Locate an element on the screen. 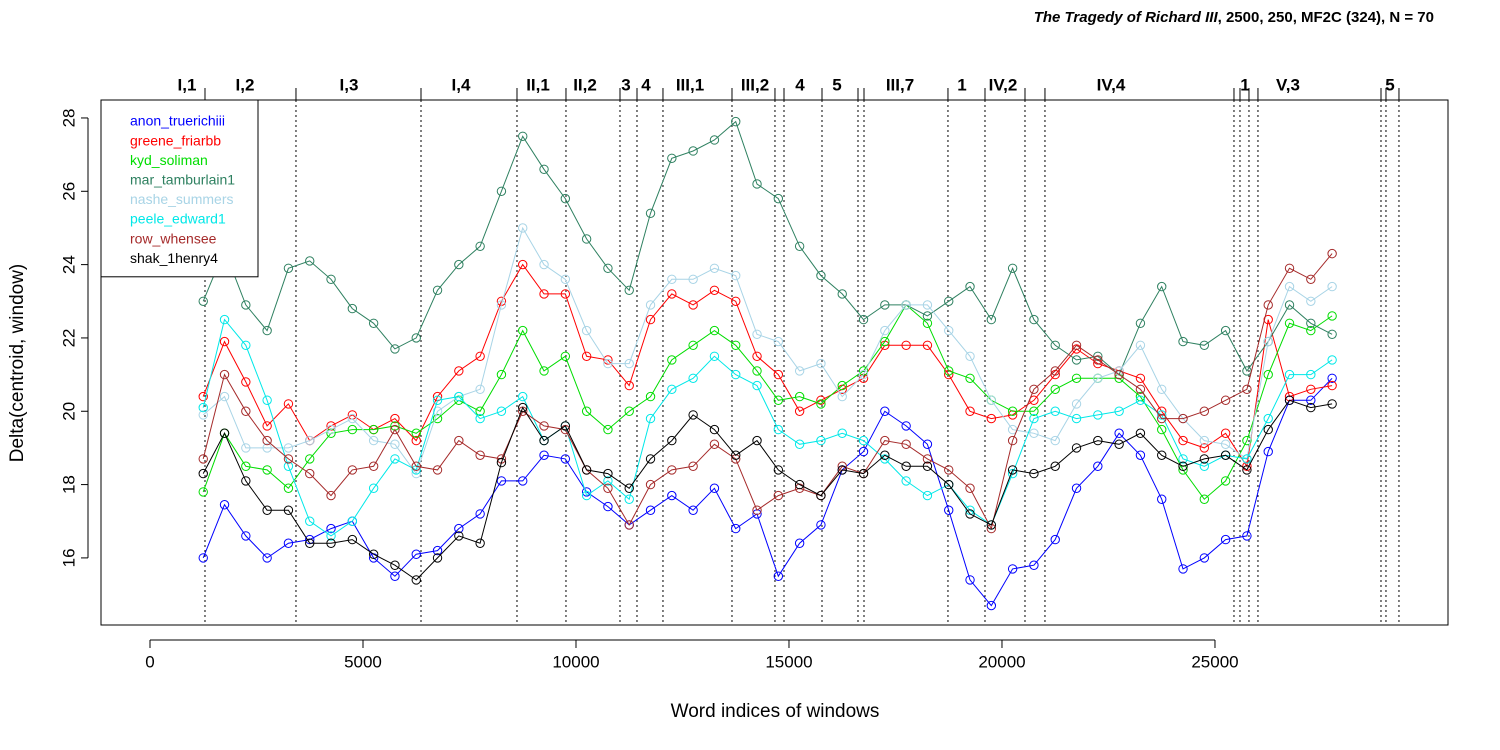  scene-label: 3 is located at coordinates (625, 84).